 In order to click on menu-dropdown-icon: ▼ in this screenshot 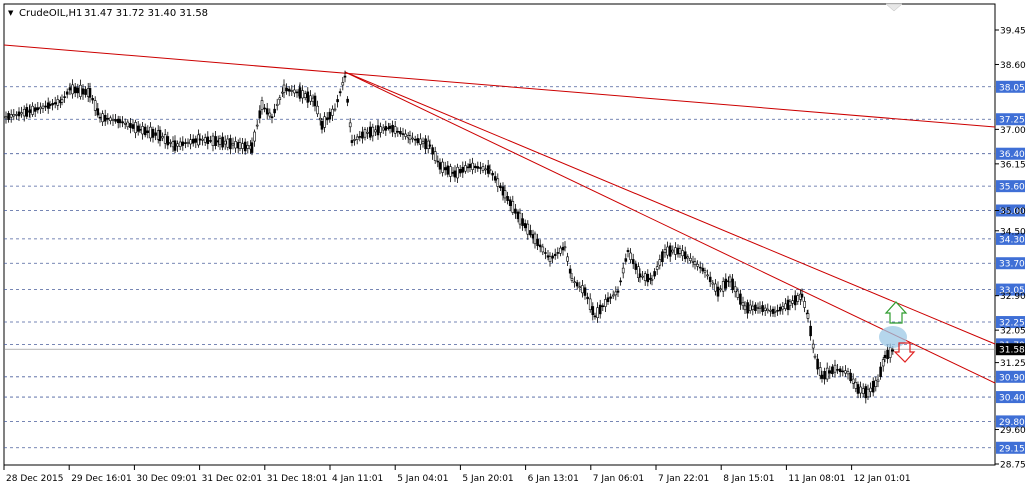, I will do `click(11, 13)`.